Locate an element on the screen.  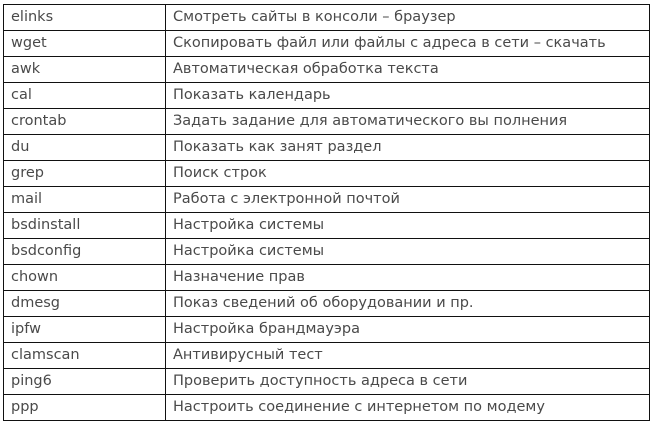
table-row: grep Поиск строк is located at coordinates (326, 173).